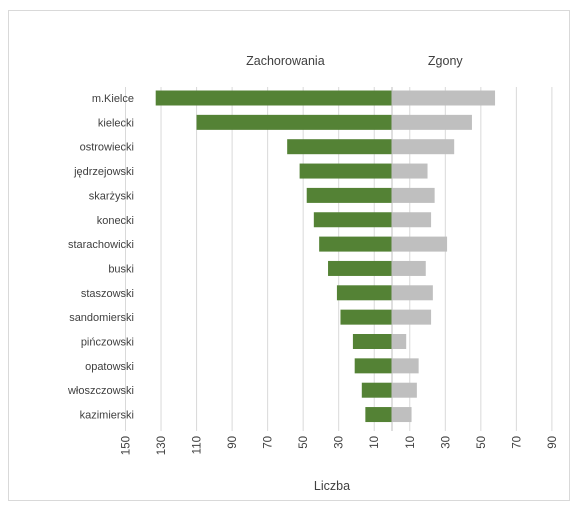  Describe the element at coordinates (116, 123) in the screenshot. I see `category-label: kielecki` at that location.